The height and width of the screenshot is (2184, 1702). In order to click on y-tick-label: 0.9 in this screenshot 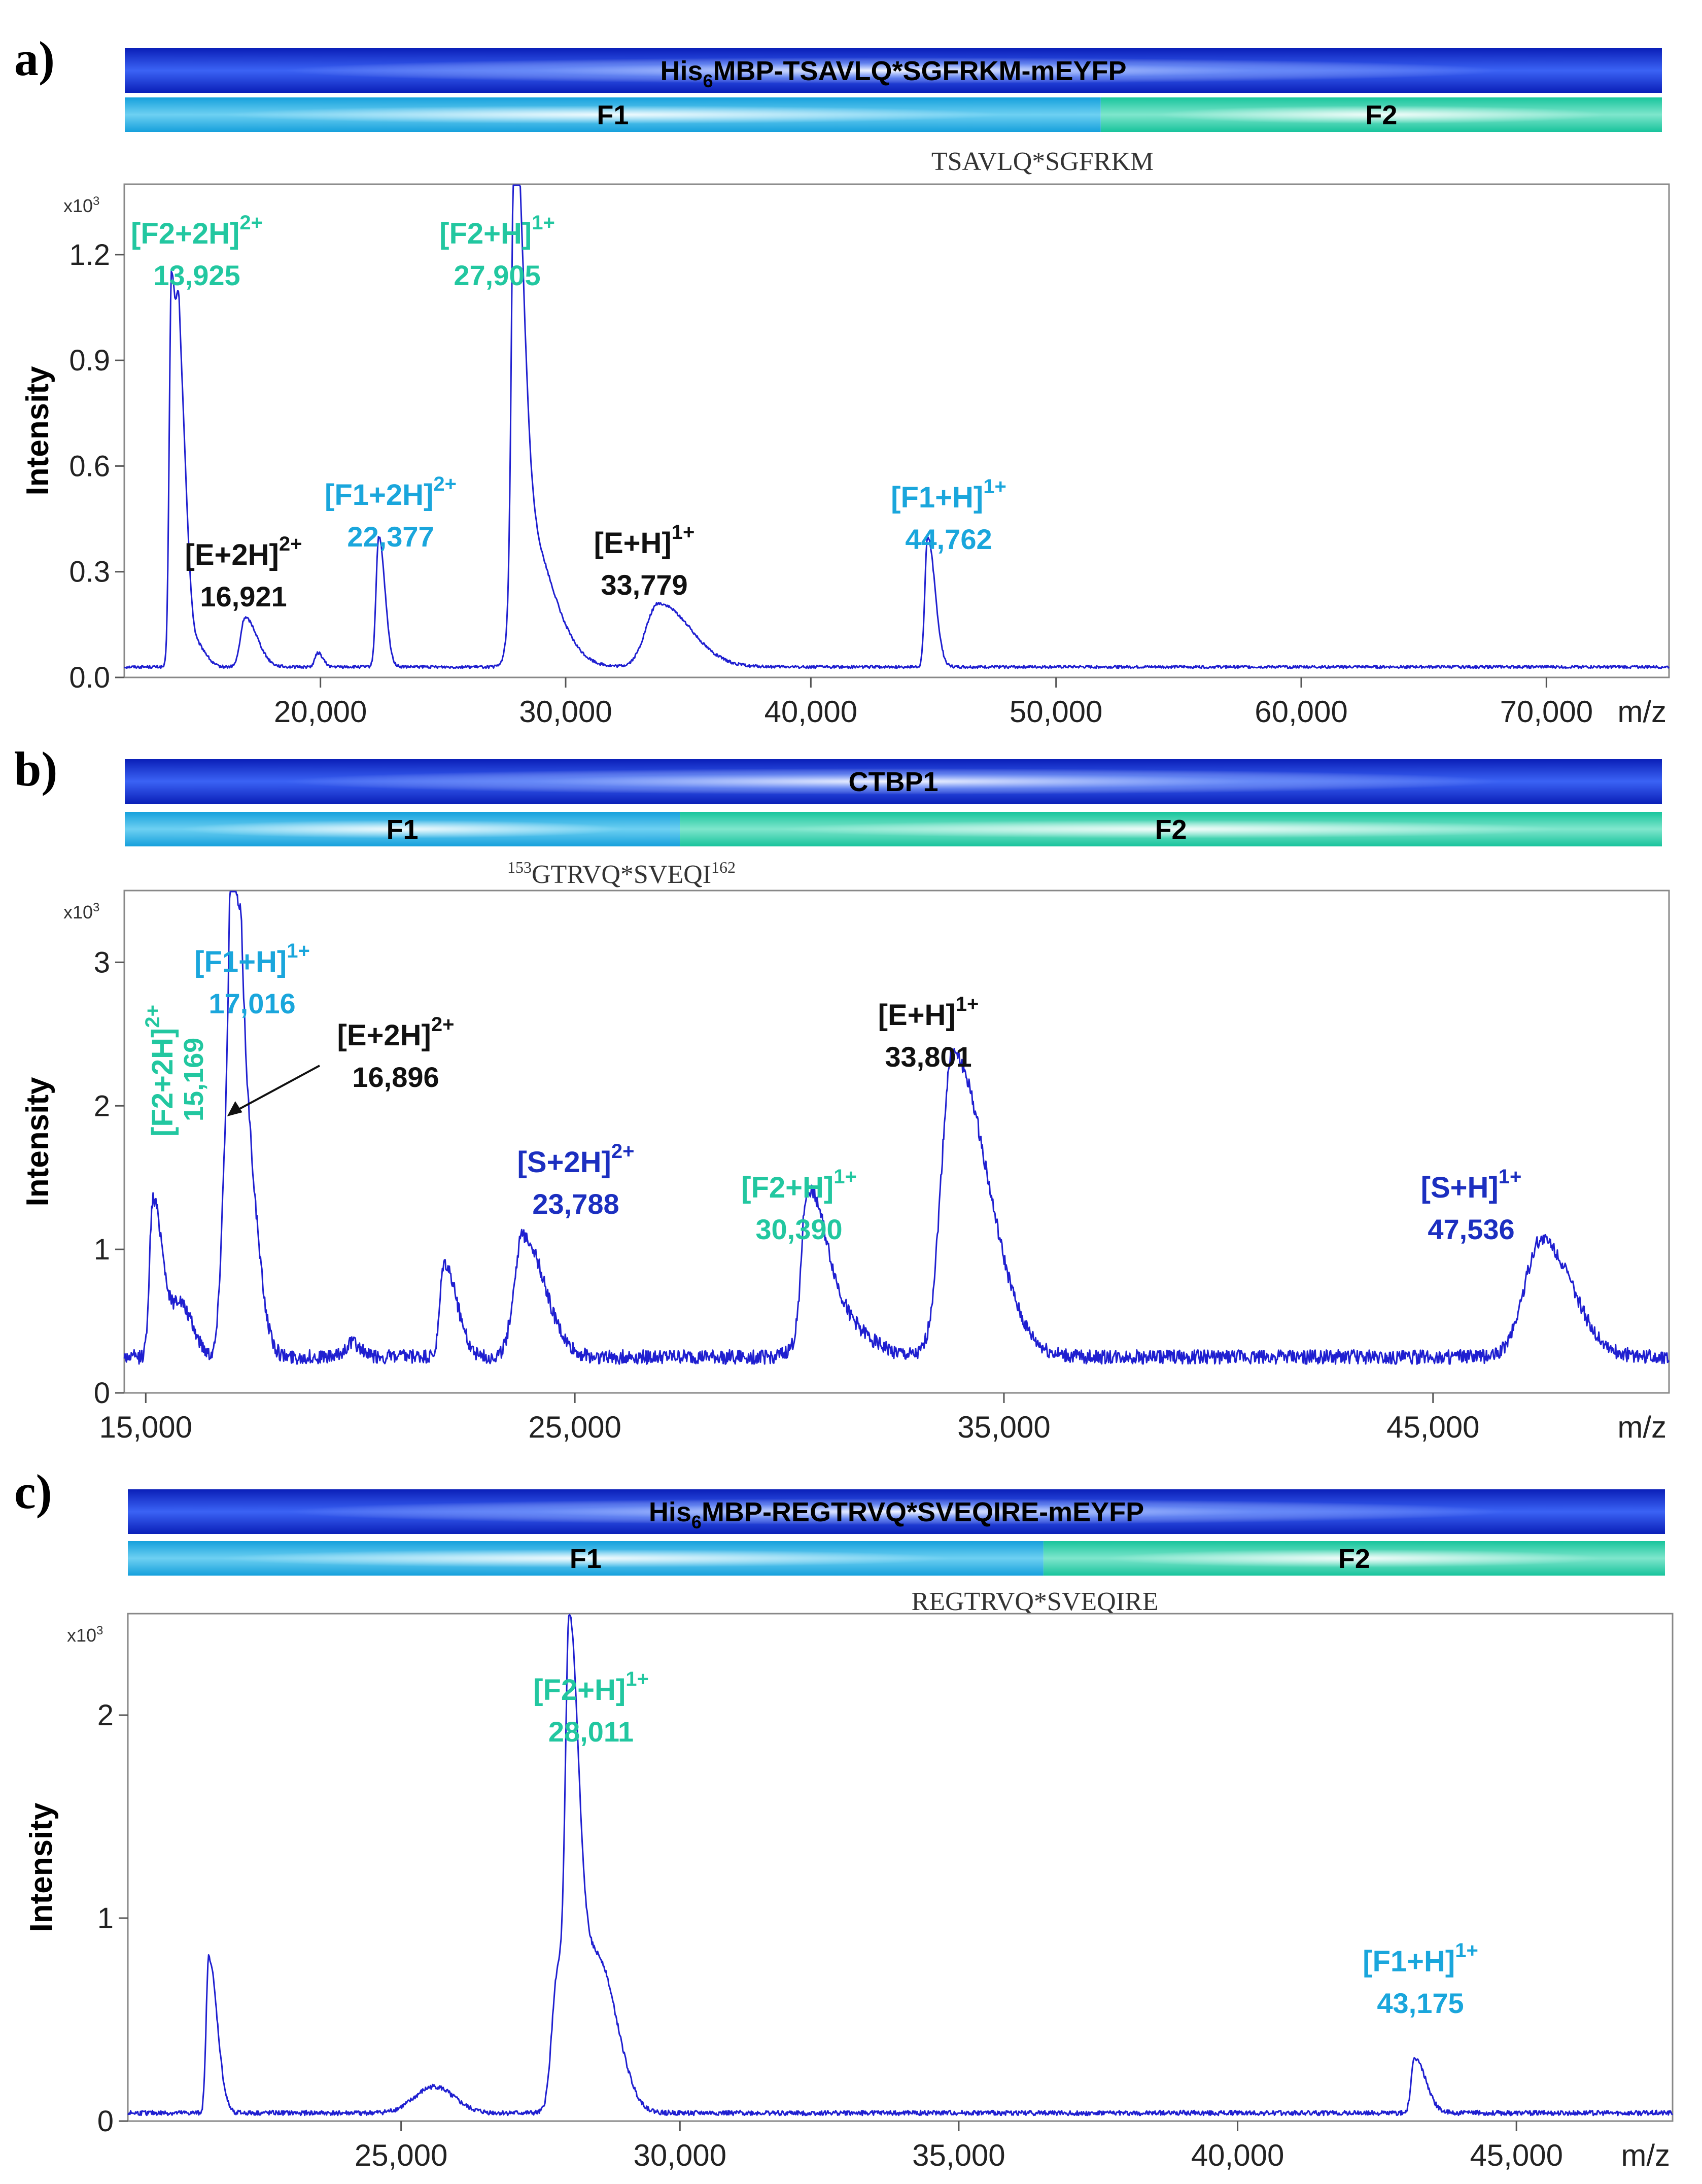, I will do `click(89, 361)`.